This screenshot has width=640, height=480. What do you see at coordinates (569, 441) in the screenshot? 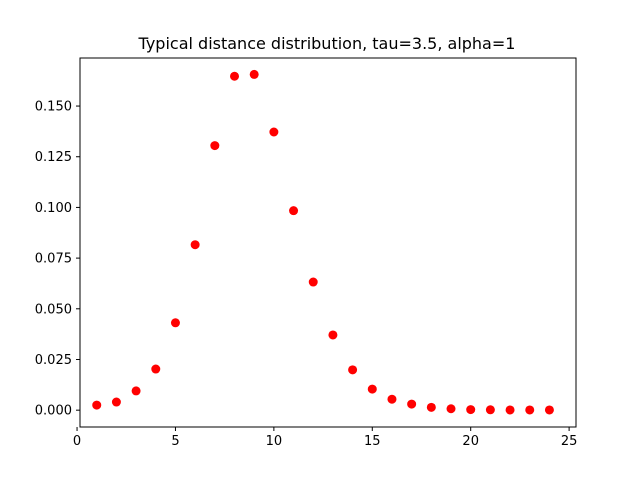
I see `x-tick-label: 25` at bounding box center [569, 441].